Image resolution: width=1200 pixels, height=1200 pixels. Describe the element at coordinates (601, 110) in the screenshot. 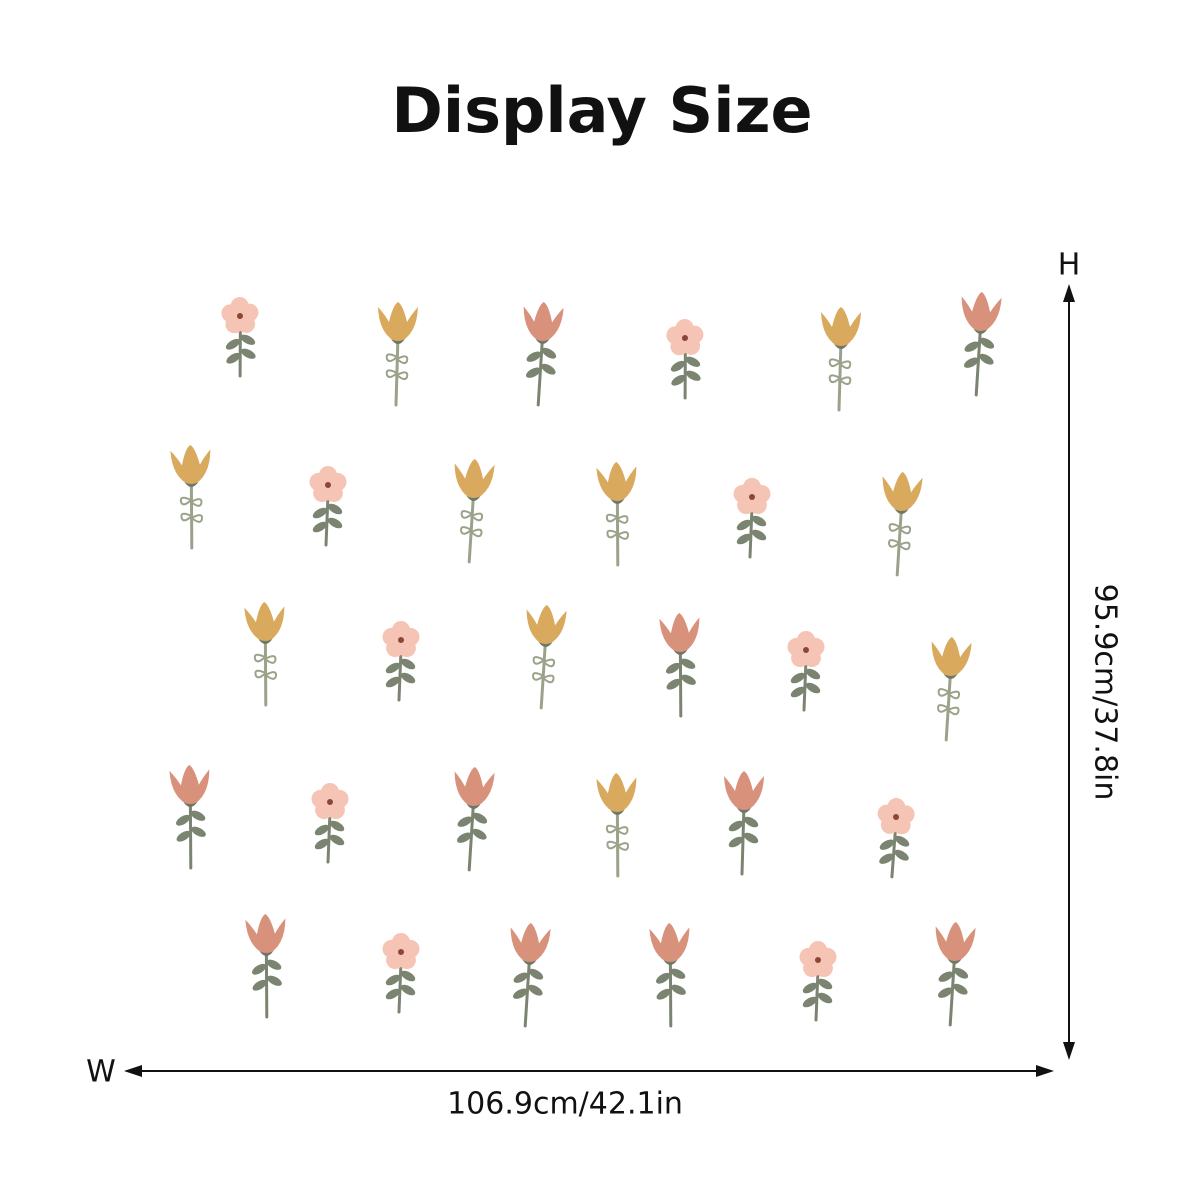

I see `title: Display Size` at that location.